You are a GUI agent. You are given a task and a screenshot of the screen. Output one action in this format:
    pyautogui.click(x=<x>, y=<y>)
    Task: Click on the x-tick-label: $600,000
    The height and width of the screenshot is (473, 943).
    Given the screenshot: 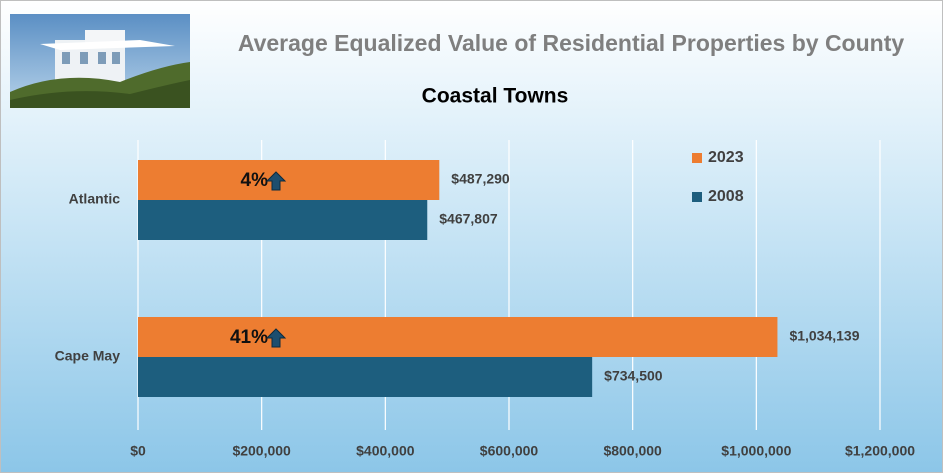 What is the action you would take?
    pyautogui.click(x=509, y=451)
    